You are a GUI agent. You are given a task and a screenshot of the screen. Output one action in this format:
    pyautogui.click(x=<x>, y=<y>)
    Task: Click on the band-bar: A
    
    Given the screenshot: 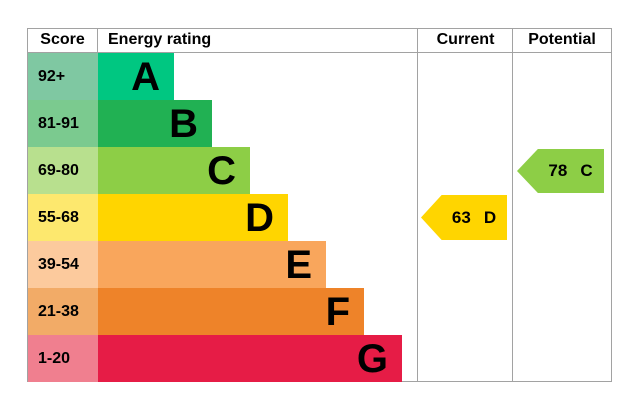 What is the action you would take?
    pyautogui.click(x=136, y=76)
    